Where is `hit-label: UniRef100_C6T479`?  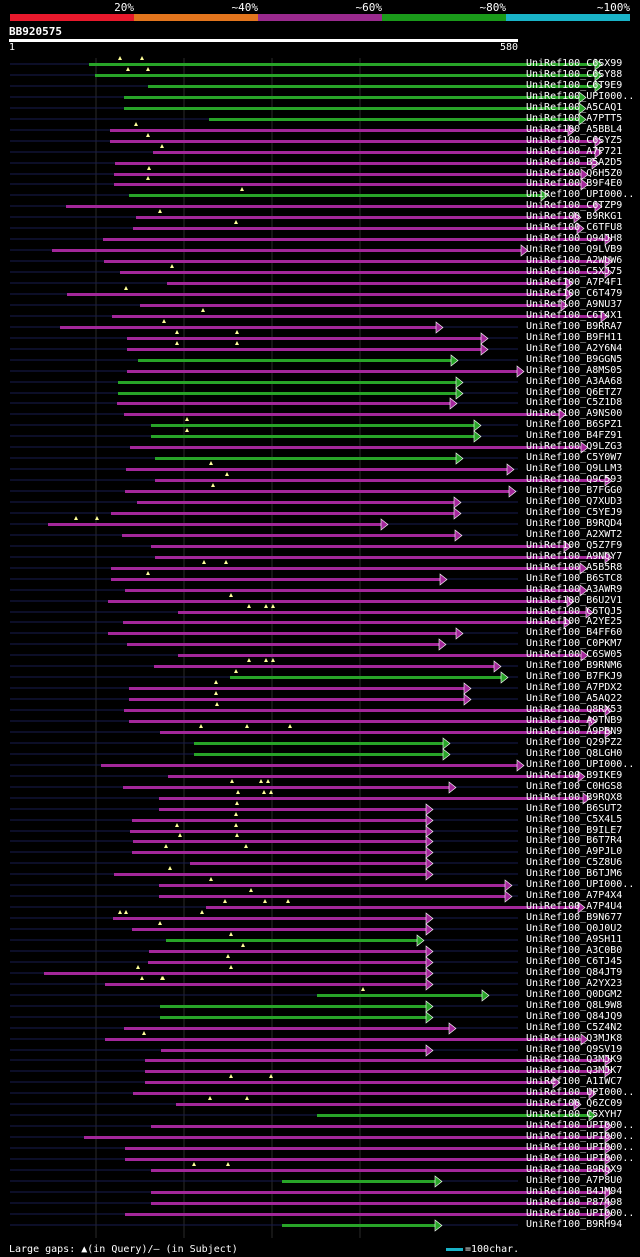
hit-label: UniRef100_C6T479 is located at coordinates (574, 293).